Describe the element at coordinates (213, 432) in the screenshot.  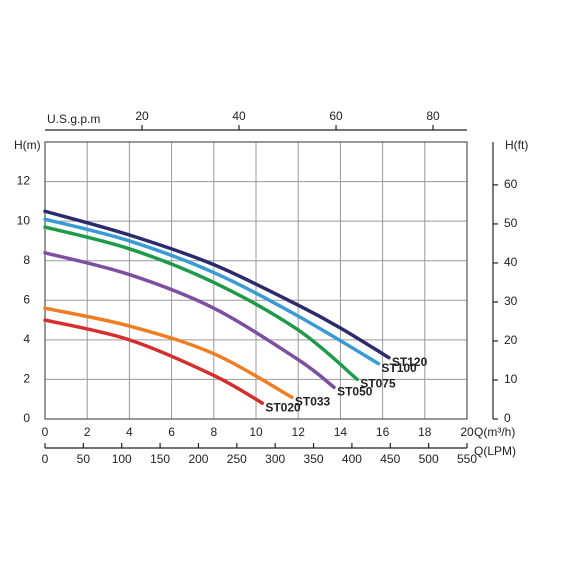
I see `x-tick-label: 8` at that location.